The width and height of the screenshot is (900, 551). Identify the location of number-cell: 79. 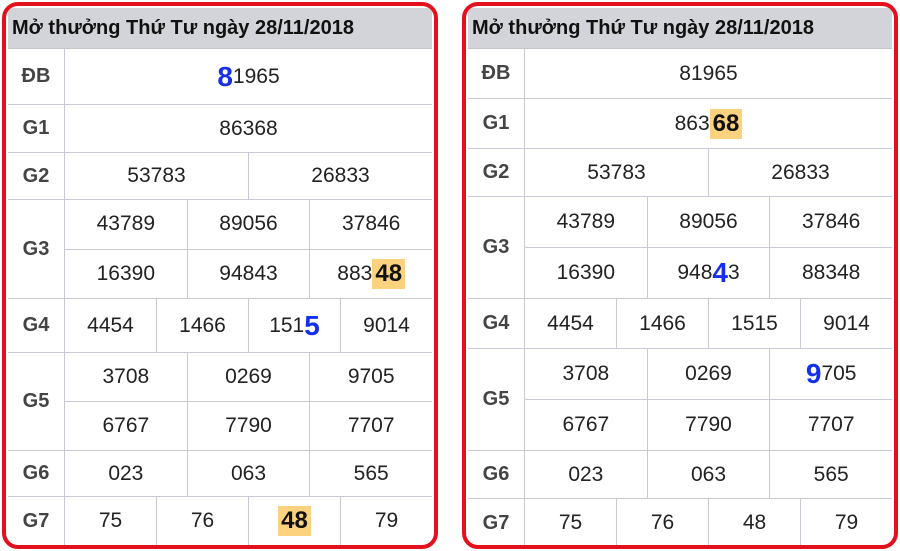
(846, 522).